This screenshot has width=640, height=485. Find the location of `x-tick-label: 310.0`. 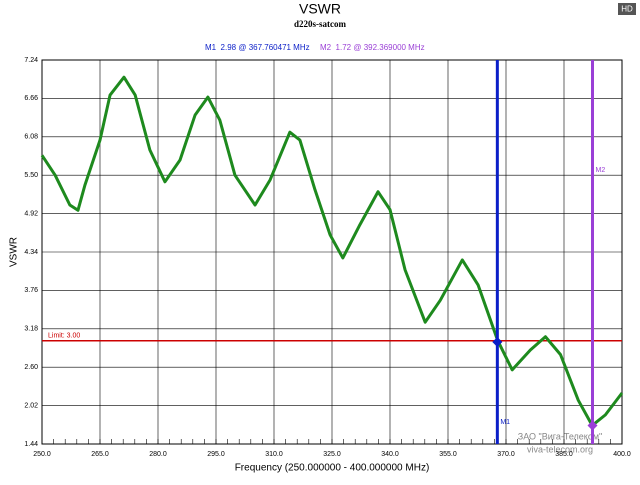

x-tick-label: 310.0 is located at coordinates (274, 454).